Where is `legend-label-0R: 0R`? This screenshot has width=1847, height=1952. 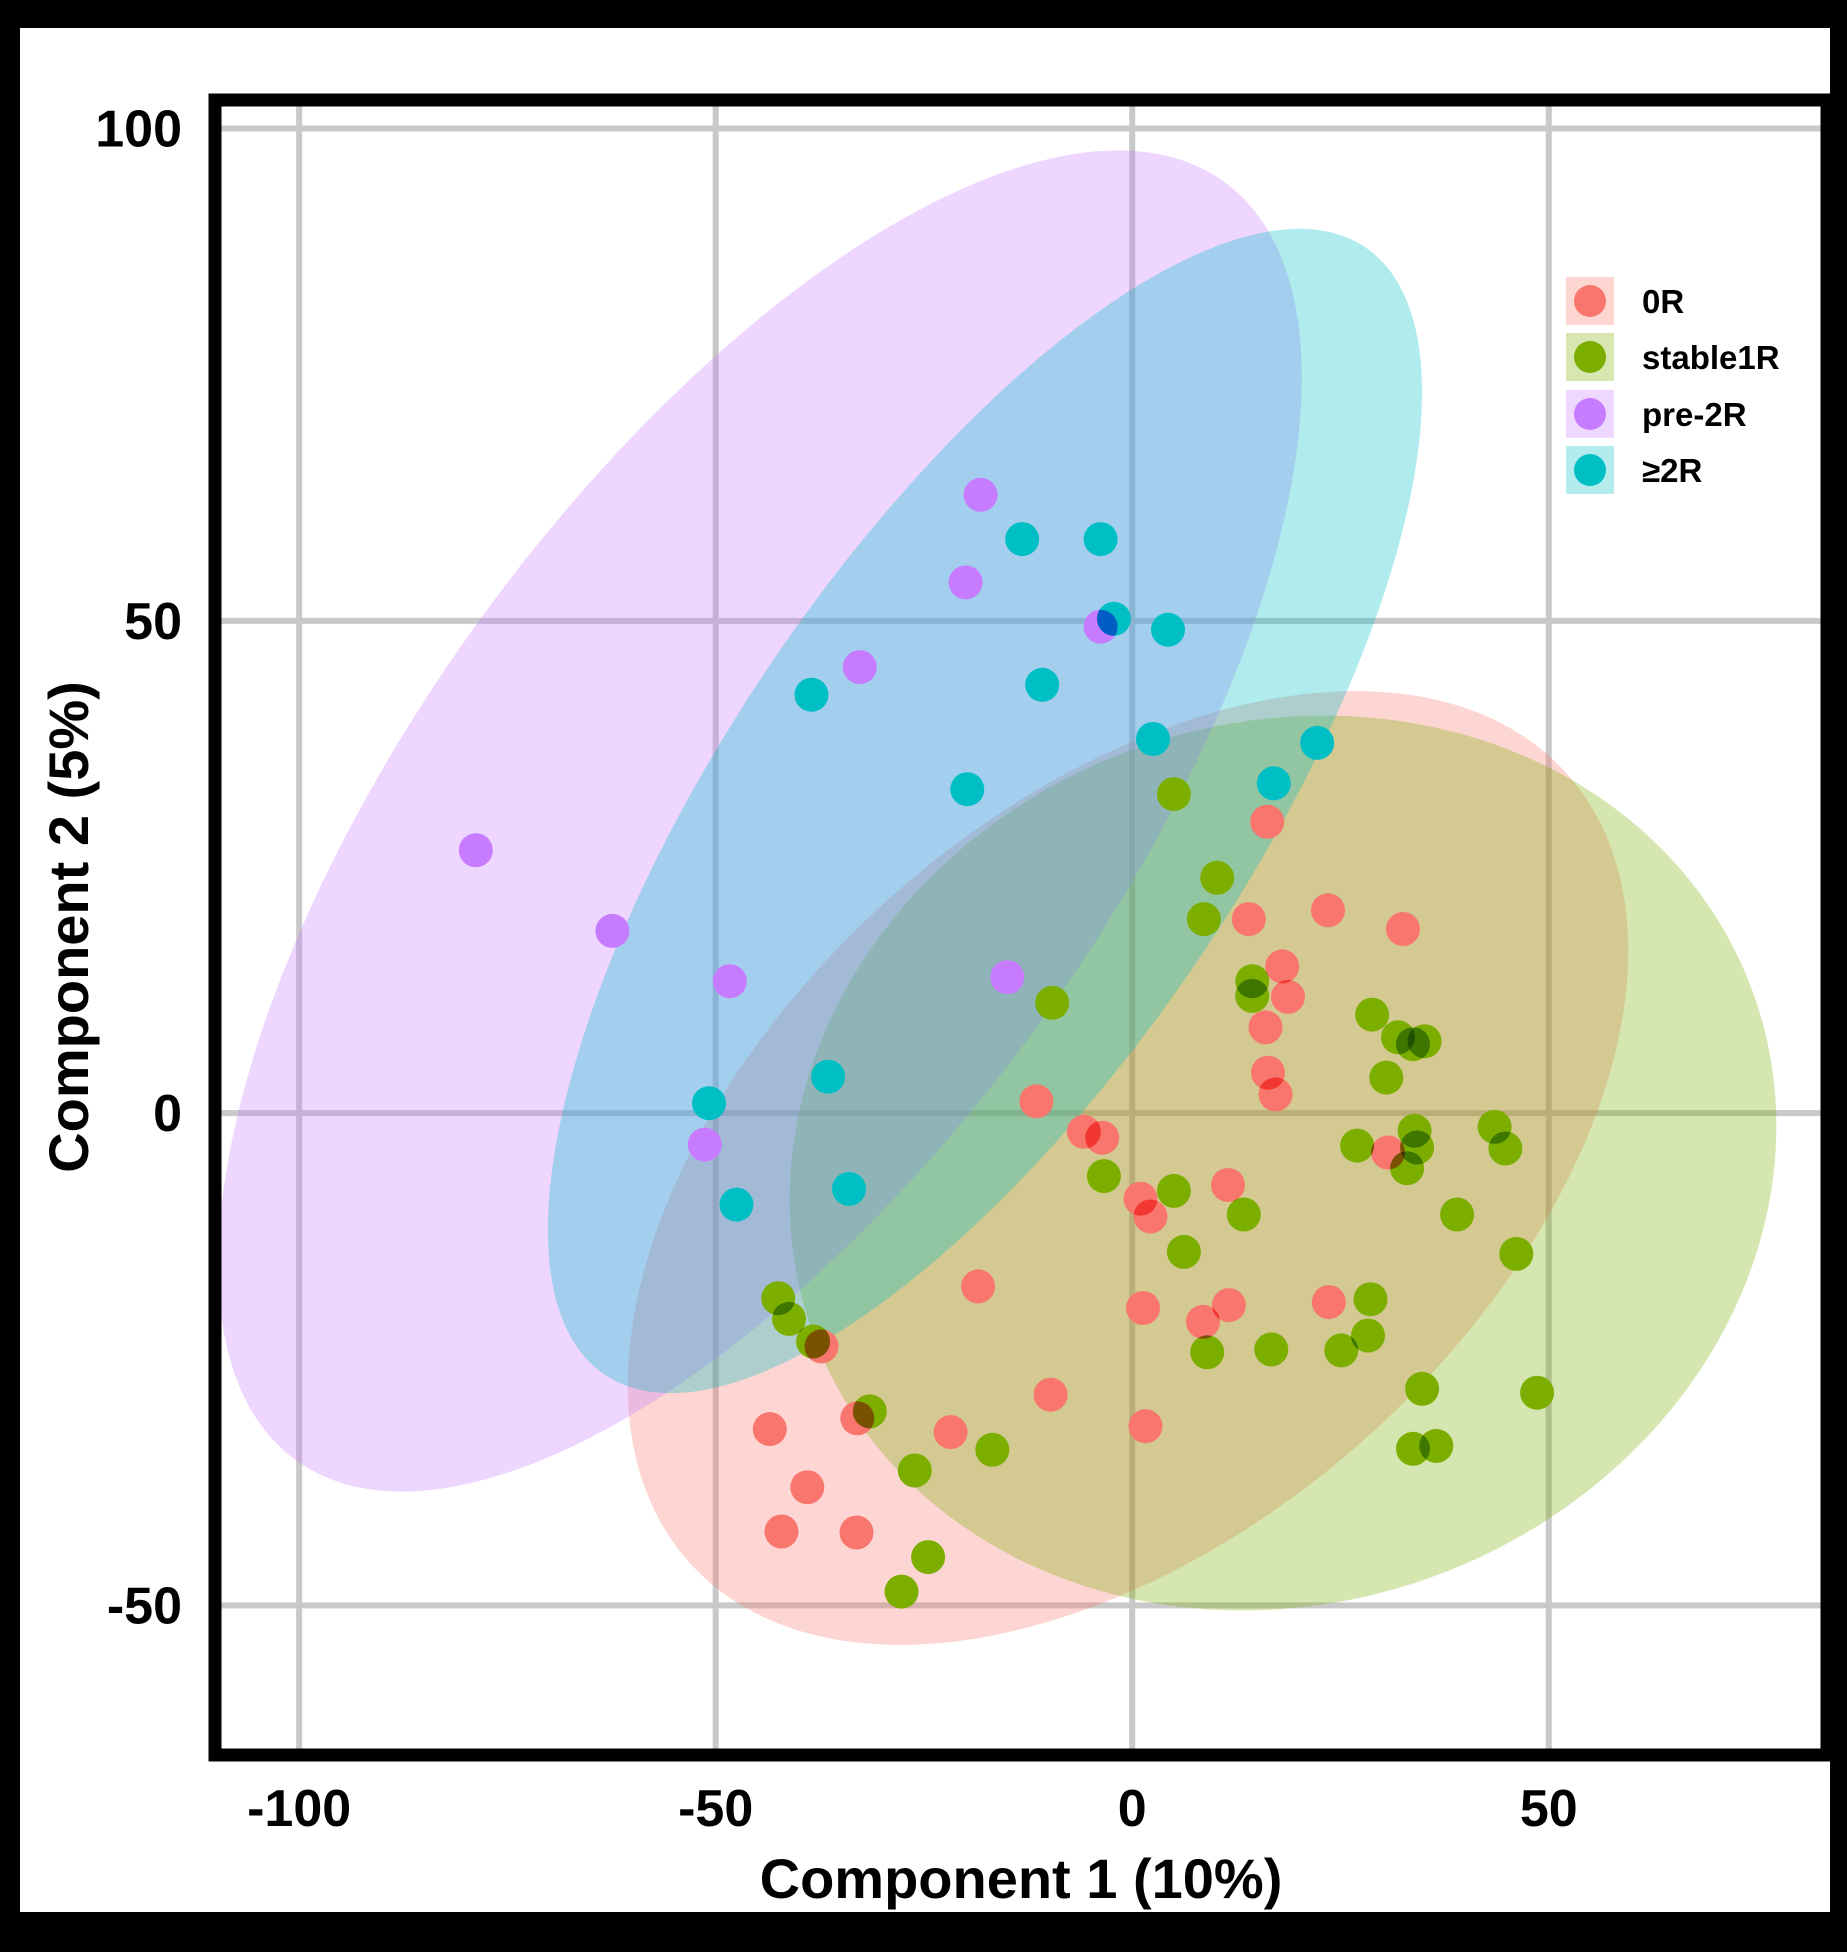
legend-label-0R: 0R is located at coordinates (1663, 301).